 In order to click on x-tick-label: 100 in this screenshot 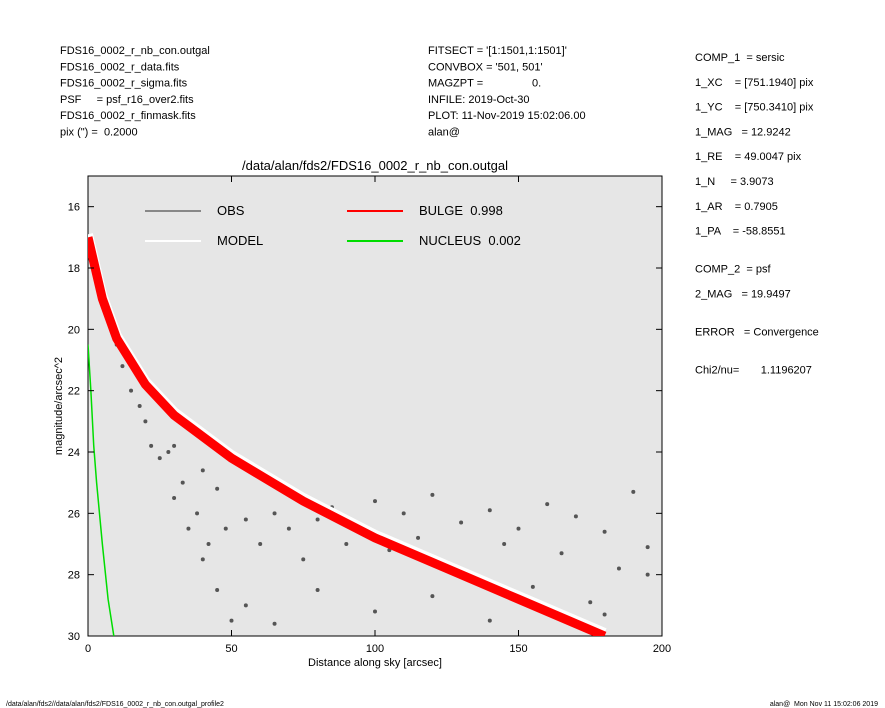, I will do `click(375, 649)`.